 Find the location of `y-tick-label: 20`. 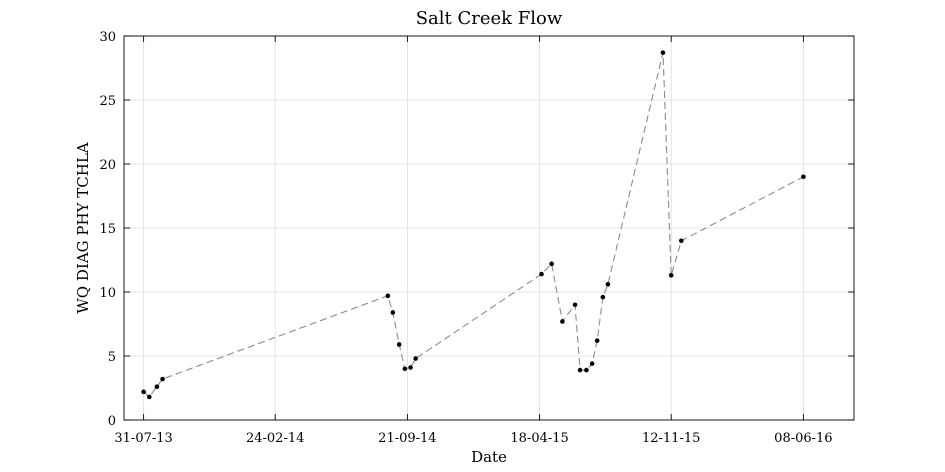

y-tick-label: 20 is located at coordinates (107, 165).